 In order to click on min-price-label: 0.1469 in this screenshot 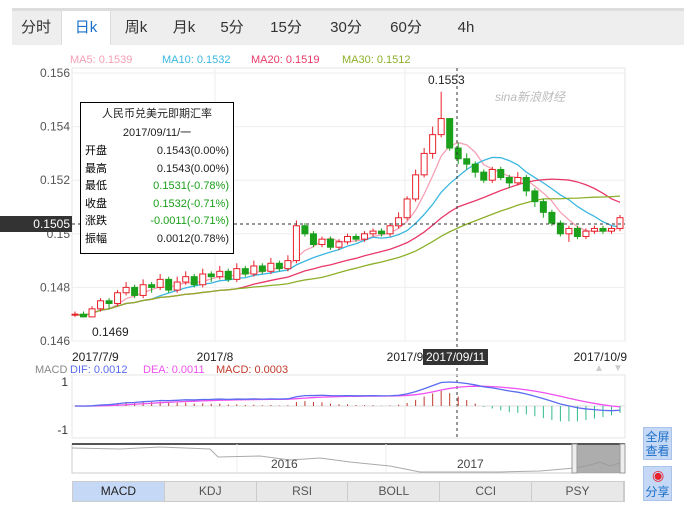, I will do `click(110, 332)`.